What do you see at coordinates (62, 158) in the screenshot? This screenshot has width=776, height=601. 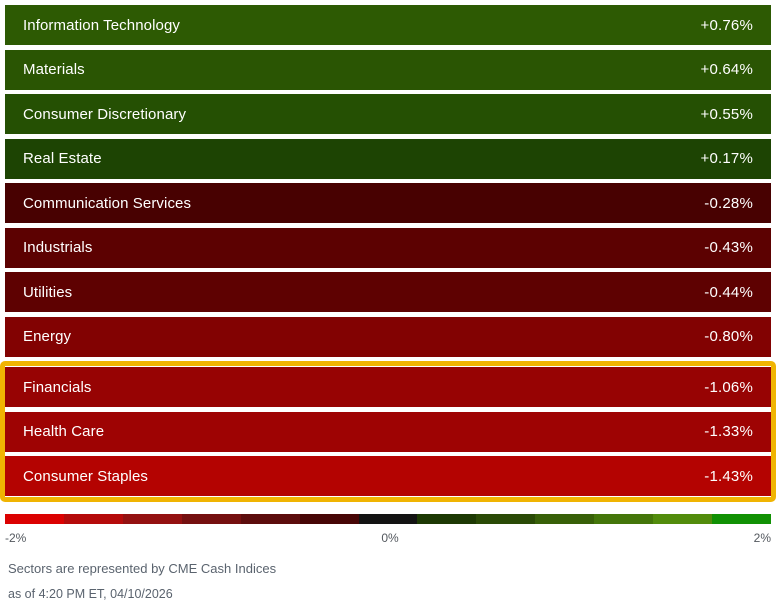 I see `sector-name: Real Estate` at bounding box center [62, 158].